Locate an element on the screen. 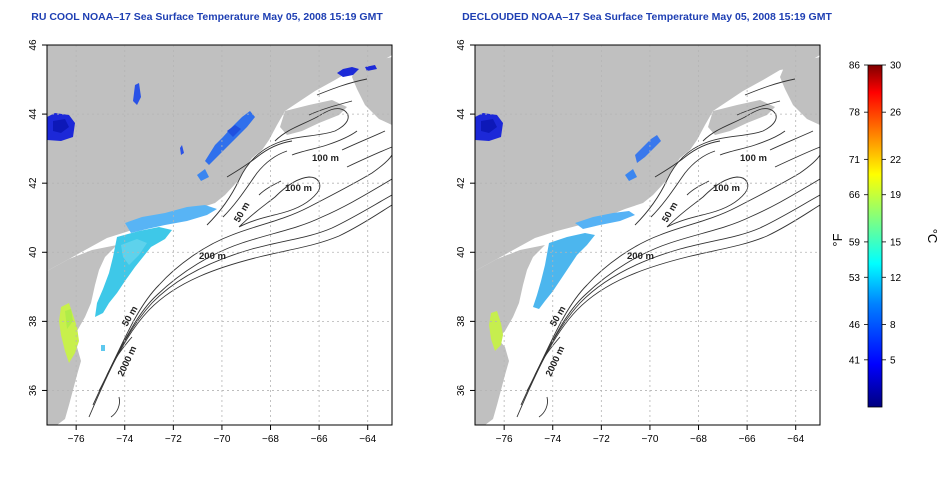  colorbar-ticks: 86 30 78 26 71 22 66 19 59 15 53 12 46 8 41 5 is located at coordinates (875, 214).